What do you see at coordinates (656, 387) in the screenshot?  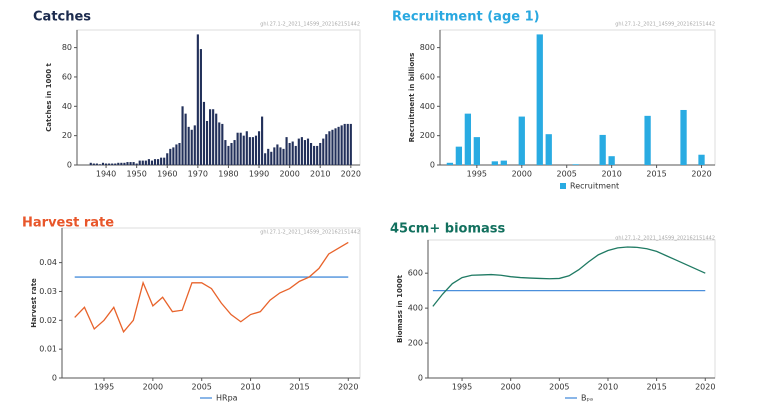 I see `x-tick-label: 2015` at bounding box center [656, 387].